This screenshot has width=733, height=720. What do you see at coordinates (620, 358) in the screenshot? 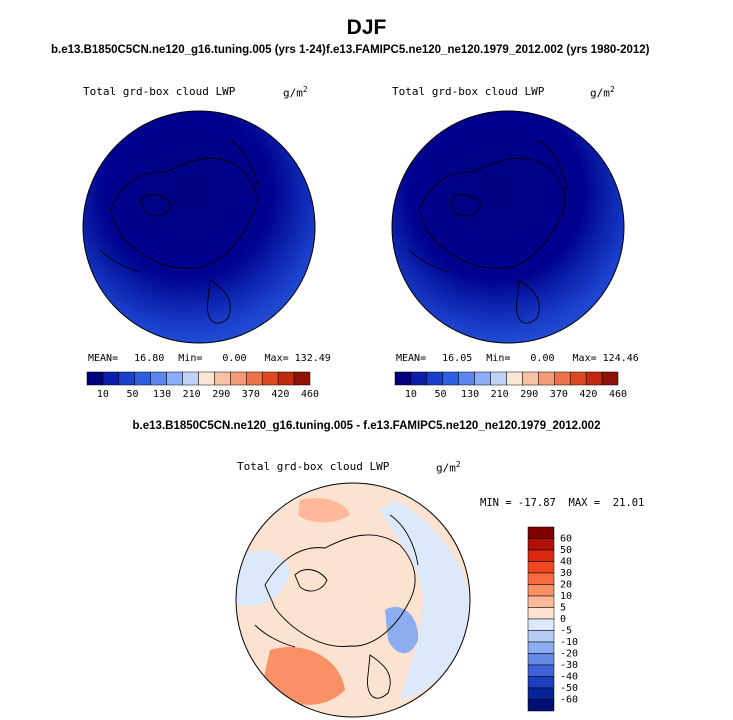
I see `right-max-value: 124.46` at bounding box center [620, 358].